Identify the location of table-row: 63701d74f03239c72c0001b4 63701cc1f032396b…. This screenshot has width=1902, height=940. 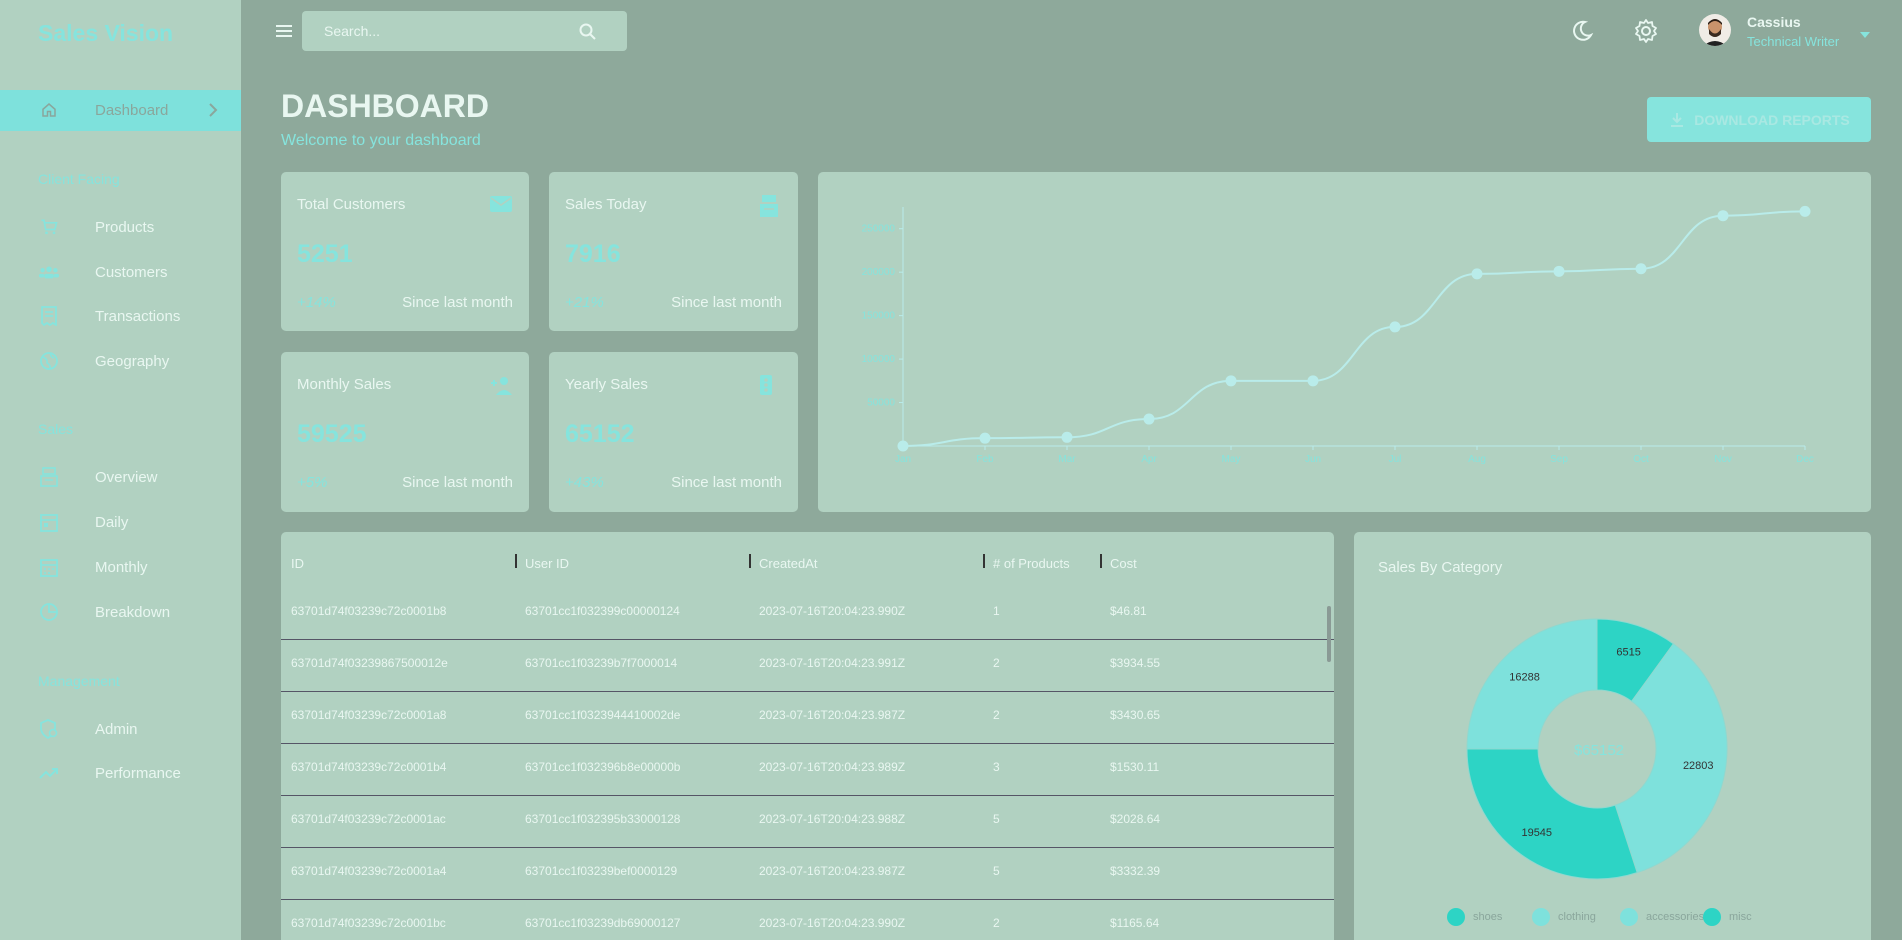
(807, 770).